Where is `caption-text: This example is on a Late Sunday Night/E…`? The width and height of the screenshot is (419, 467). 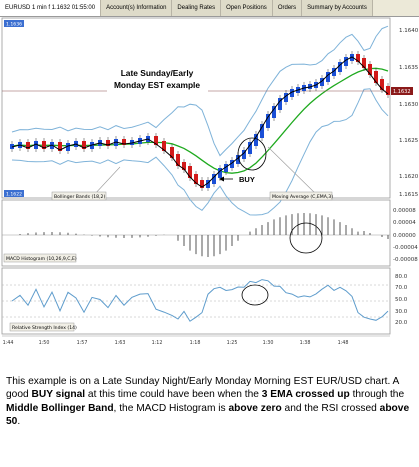
caption-text: This example is on a Late Sunday Night/E… is located at coordinates (202, 388).